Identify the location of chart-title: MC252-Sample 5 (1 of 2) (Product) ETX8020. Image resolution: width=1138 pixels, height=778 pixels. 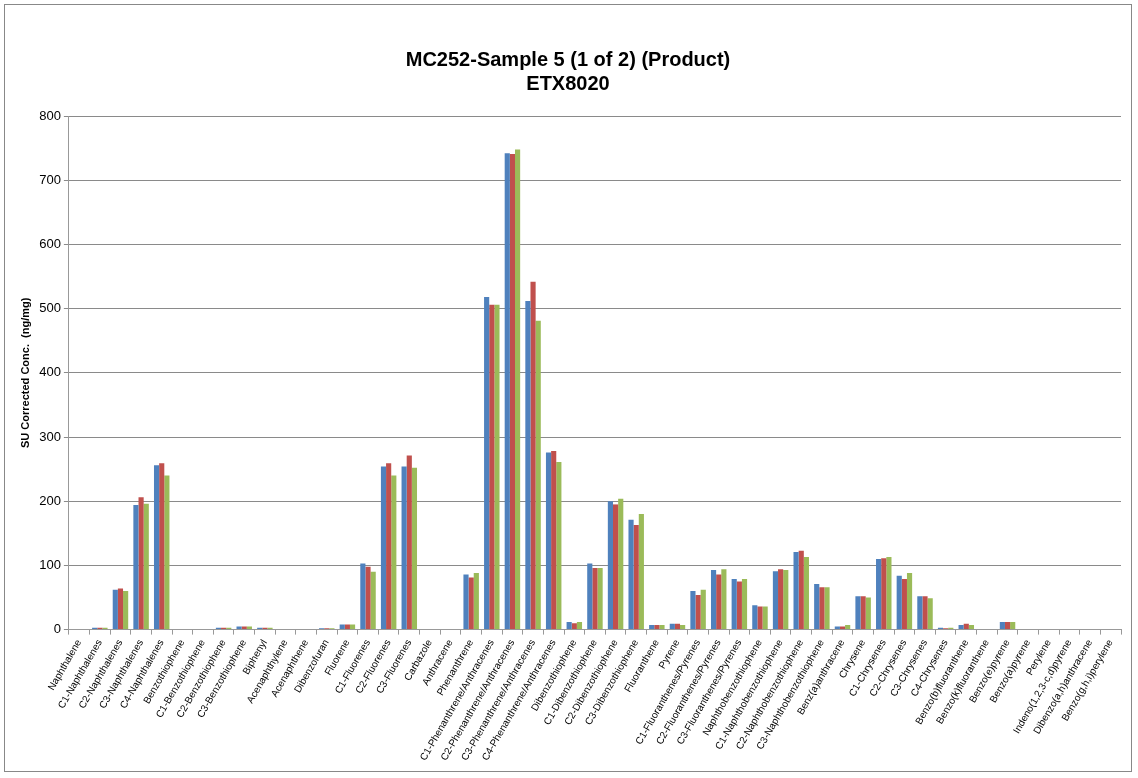
(568, 70).